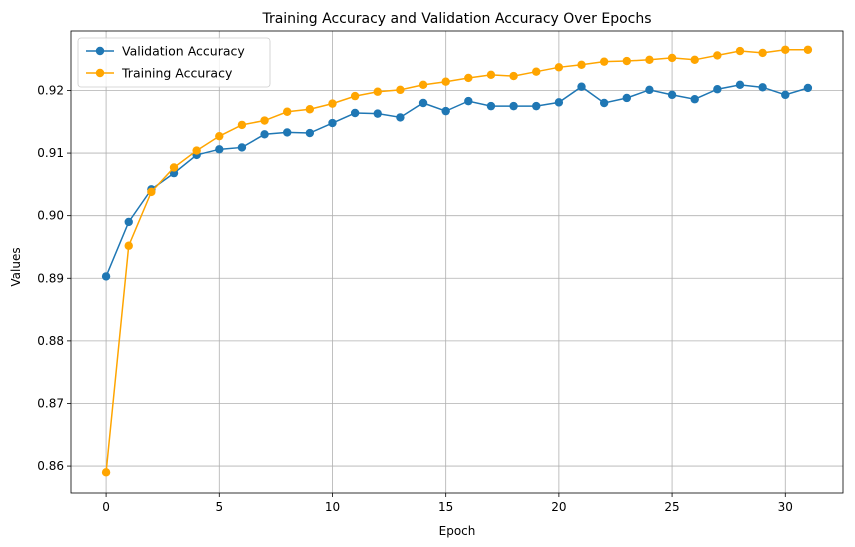 The image size is (855, 547). What do you see at coordinates (671, 507) in the screenshot?
I see `x-tick-label: 25` at bounding box center [671, 507].